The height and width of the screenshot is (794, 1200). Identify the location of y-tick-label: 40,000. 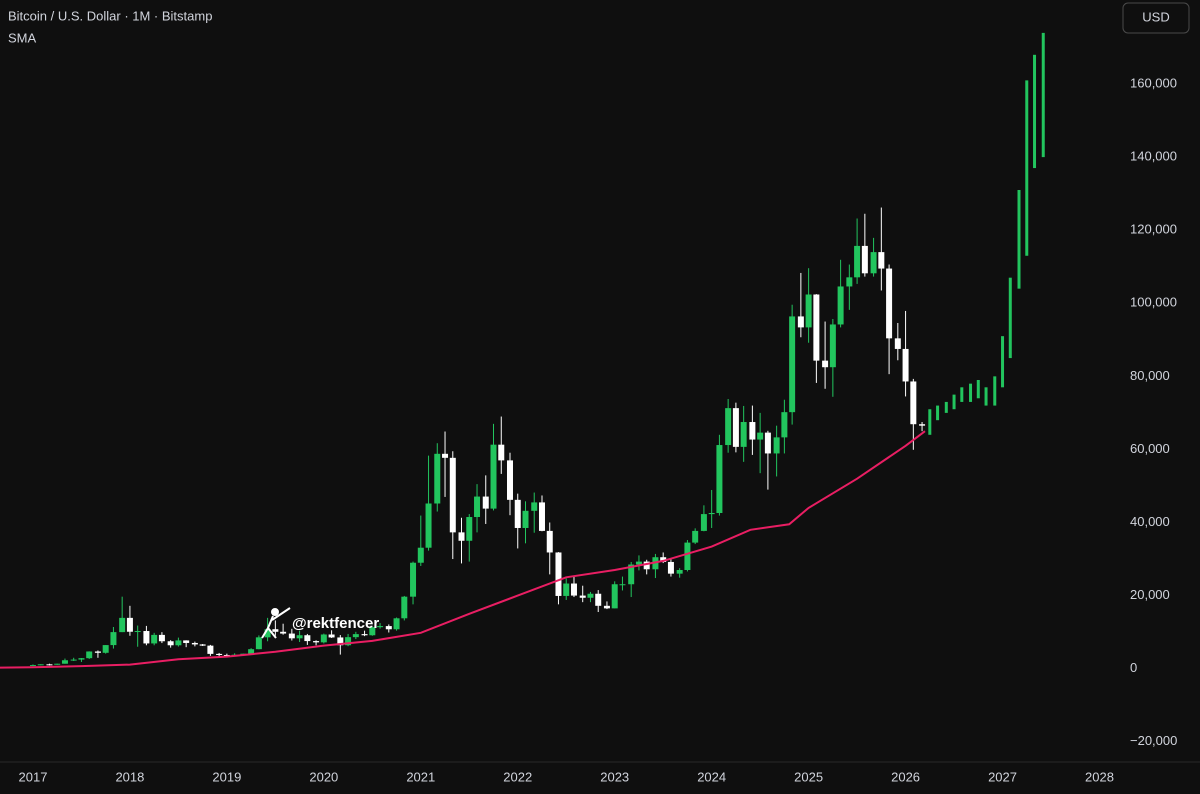
(1150, 521).